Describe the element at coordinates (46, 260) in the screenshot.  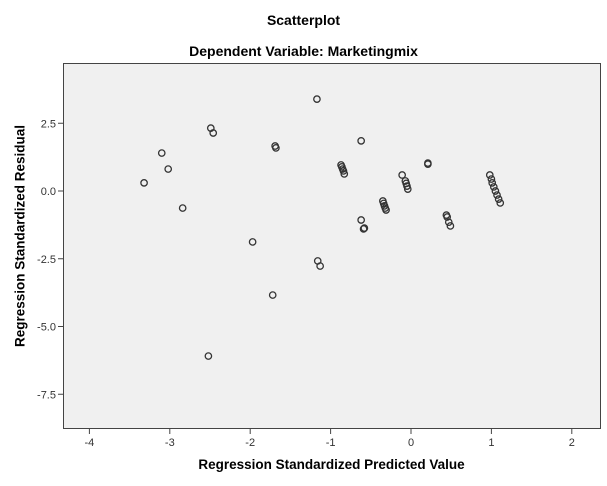
I see `y-tick-label: -2.5` at that location.